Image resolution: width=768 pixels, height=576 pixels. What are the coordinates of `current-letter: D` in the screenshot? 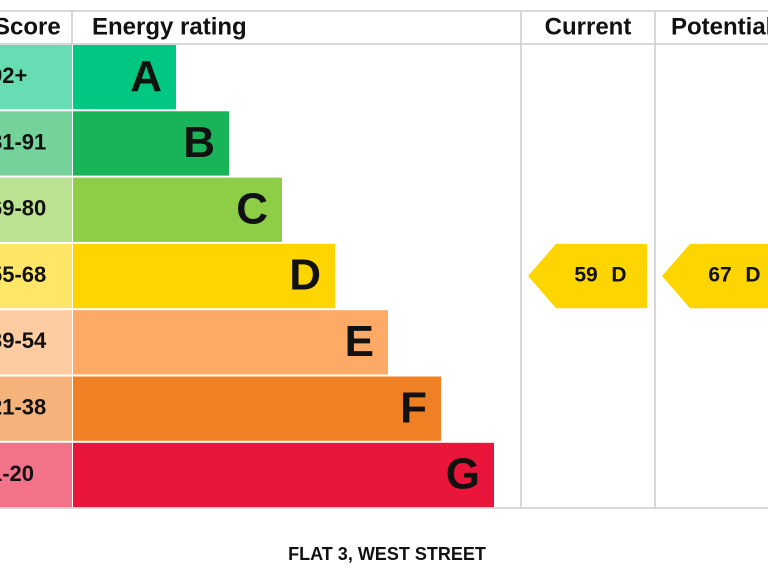 It's located at (618, 275).